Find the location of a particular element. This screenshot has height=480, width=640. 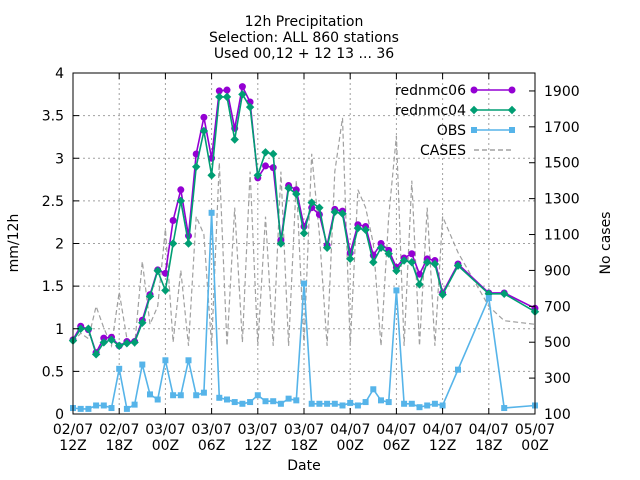

y-tick-label: 2.5 is located at coordinates (53, 202).